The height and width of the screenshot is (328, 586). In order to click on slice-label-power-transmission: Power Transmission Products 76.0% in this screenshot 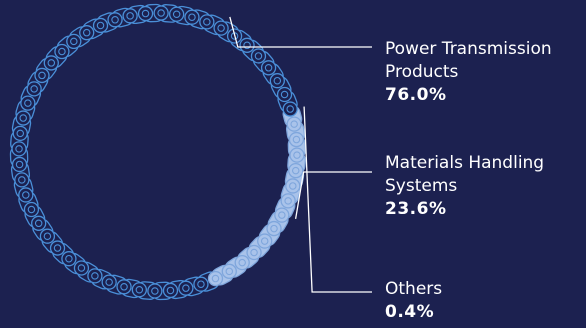, I will do `click(468, 72)`.